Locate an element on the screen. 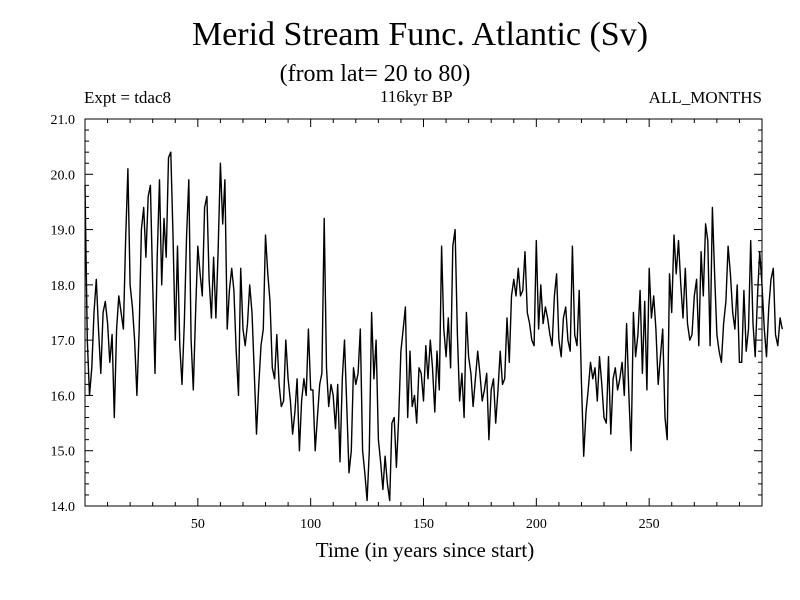  y-tick-label: 15.0 is located at coordinates (63, 452).